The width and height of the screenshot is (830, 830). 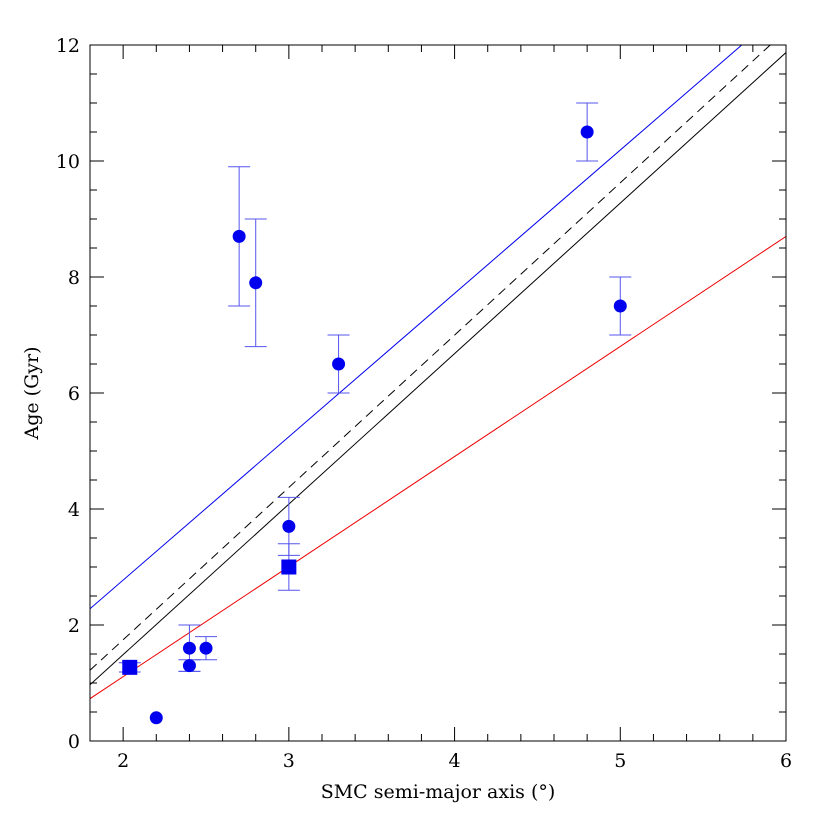 What do you see at coordinates (786, 761) in the screenshot?
I see `x-tick-label: 6` at bounding box center [786, 761].